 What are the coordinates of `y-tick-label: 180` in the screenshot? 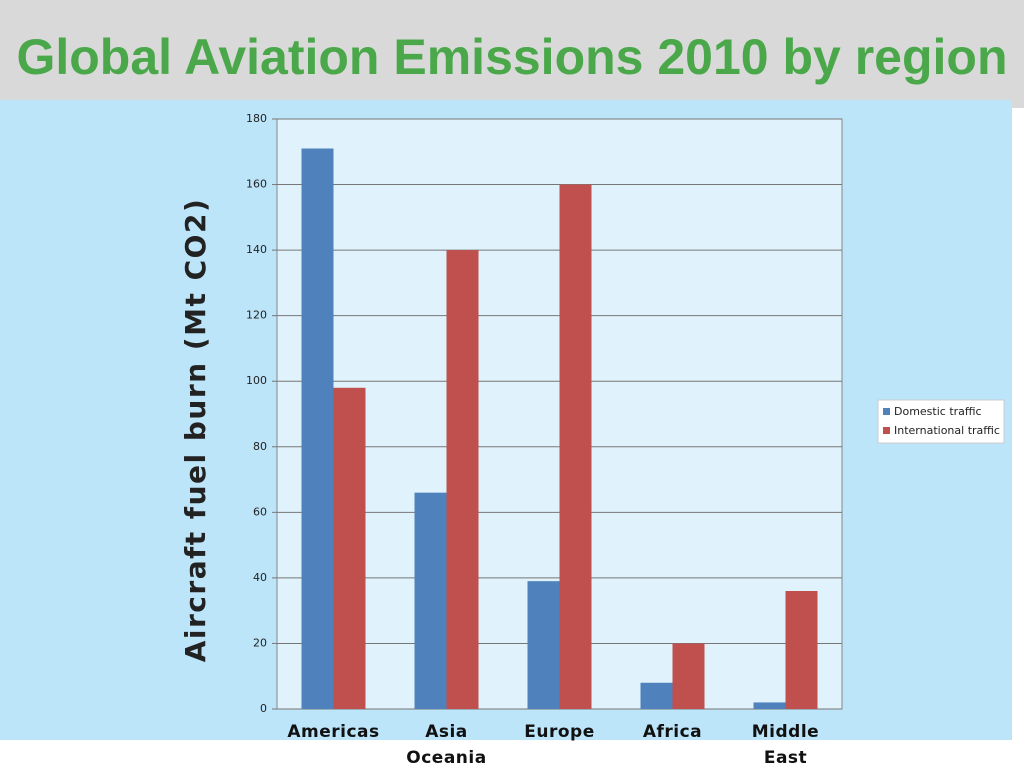 It's located at (256, 118).